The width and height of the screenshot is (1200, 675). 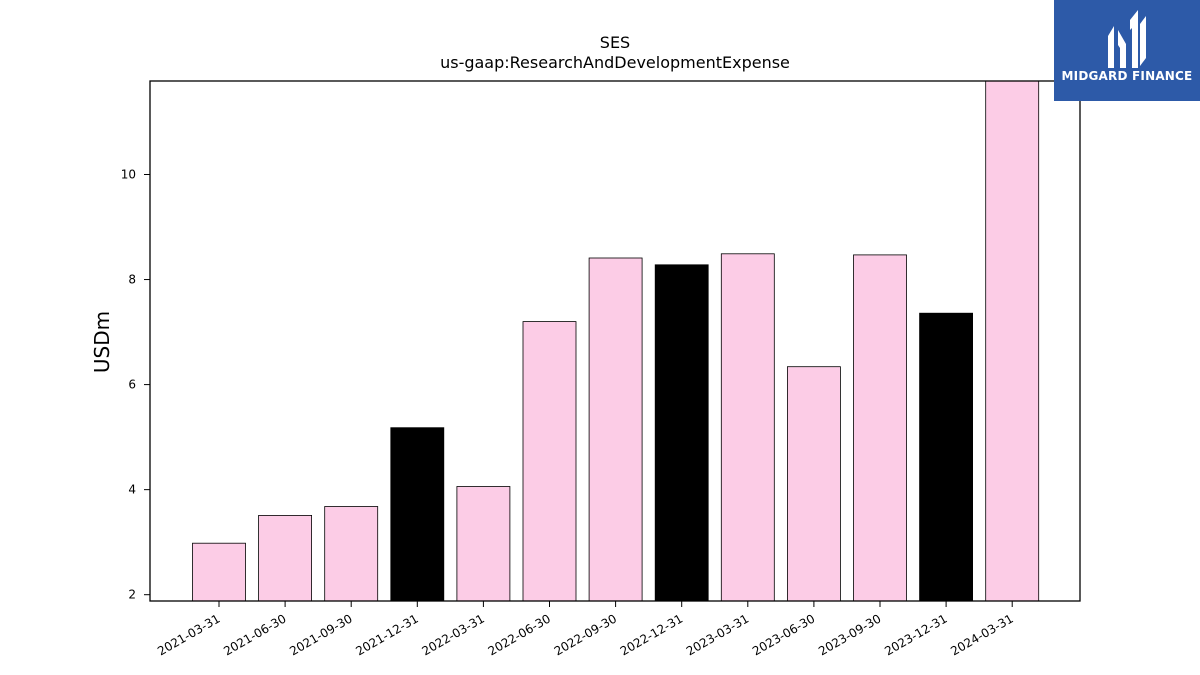 I want to click on y-axis-label: USDm, so click(x=102, y=342).